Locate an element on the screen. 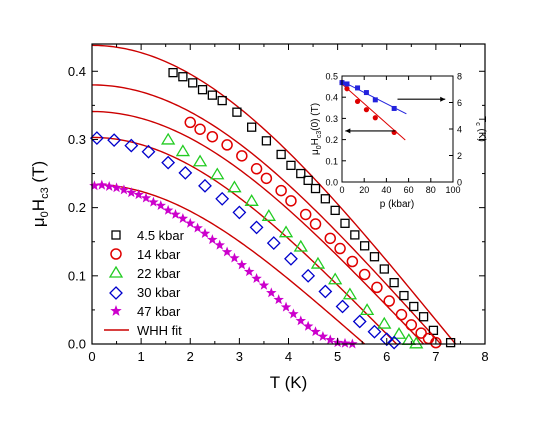 This screenshot has width=540, height=425. inset-y-label-h: H is located at coordinates (315, 141).